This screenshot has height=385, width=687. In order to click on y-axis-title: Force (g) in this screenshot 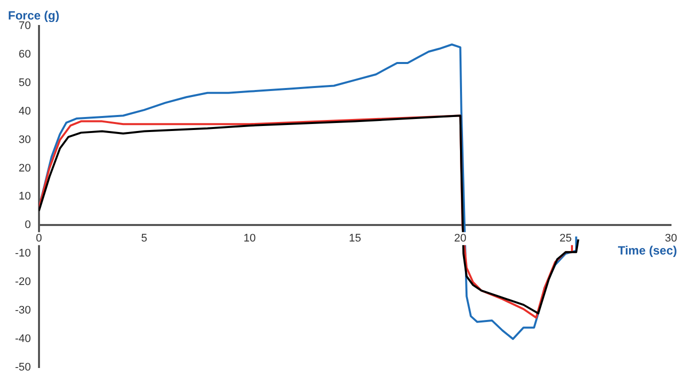, I will do `click(34, 15)`.